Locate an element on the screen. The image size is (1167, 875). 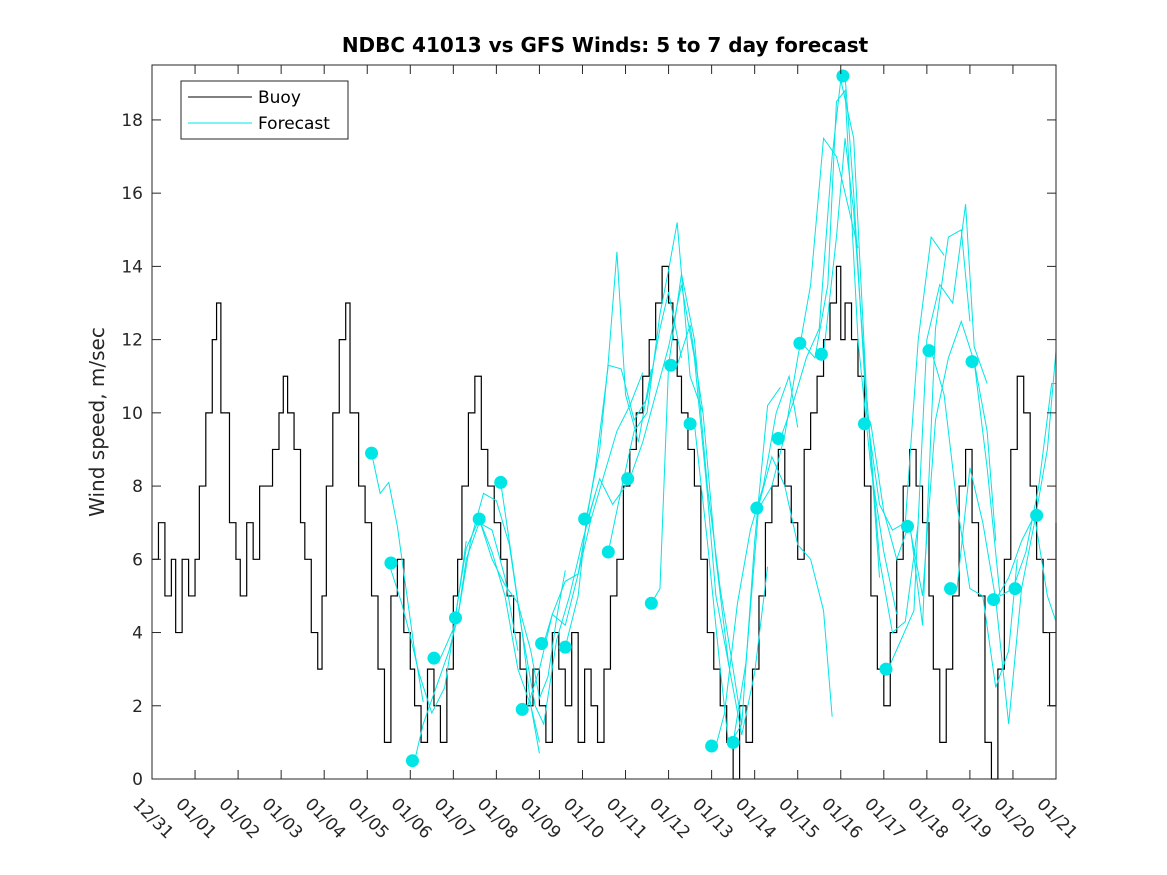
y-axis-label: Wind speed, m/sec is located at coordinates (97, 422).